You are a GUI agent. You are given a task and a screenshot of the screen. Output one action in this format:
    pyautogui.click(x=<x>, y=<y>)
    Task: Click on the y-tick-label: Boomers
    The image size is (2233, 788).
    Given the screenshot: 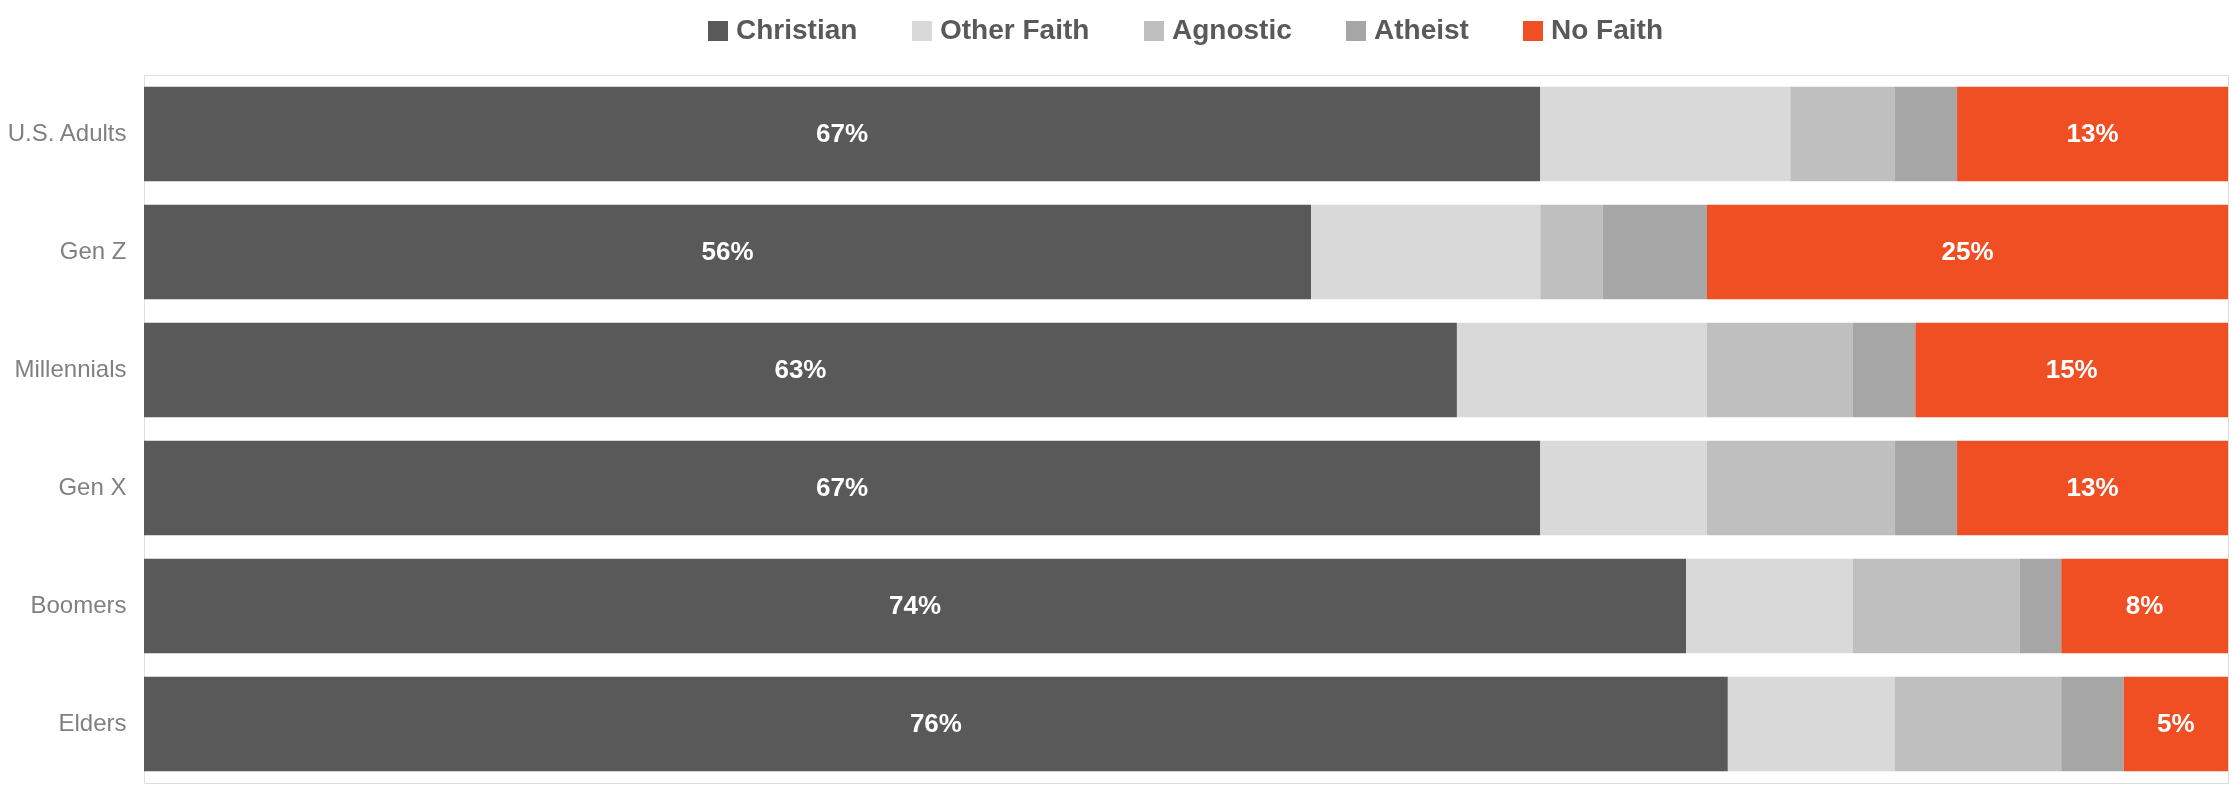 What is the action you would take?
    pyautogui.click(x=78, y=604)
    